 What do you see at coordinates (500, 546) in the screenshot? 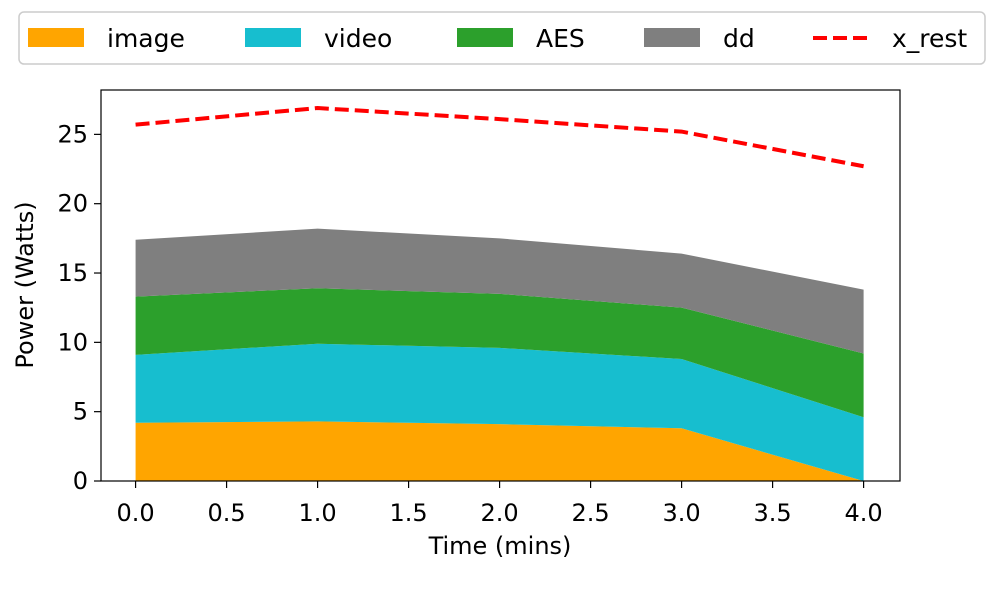
I see `x-axis-label: Time (mins)` at bounding box center [500, 546].